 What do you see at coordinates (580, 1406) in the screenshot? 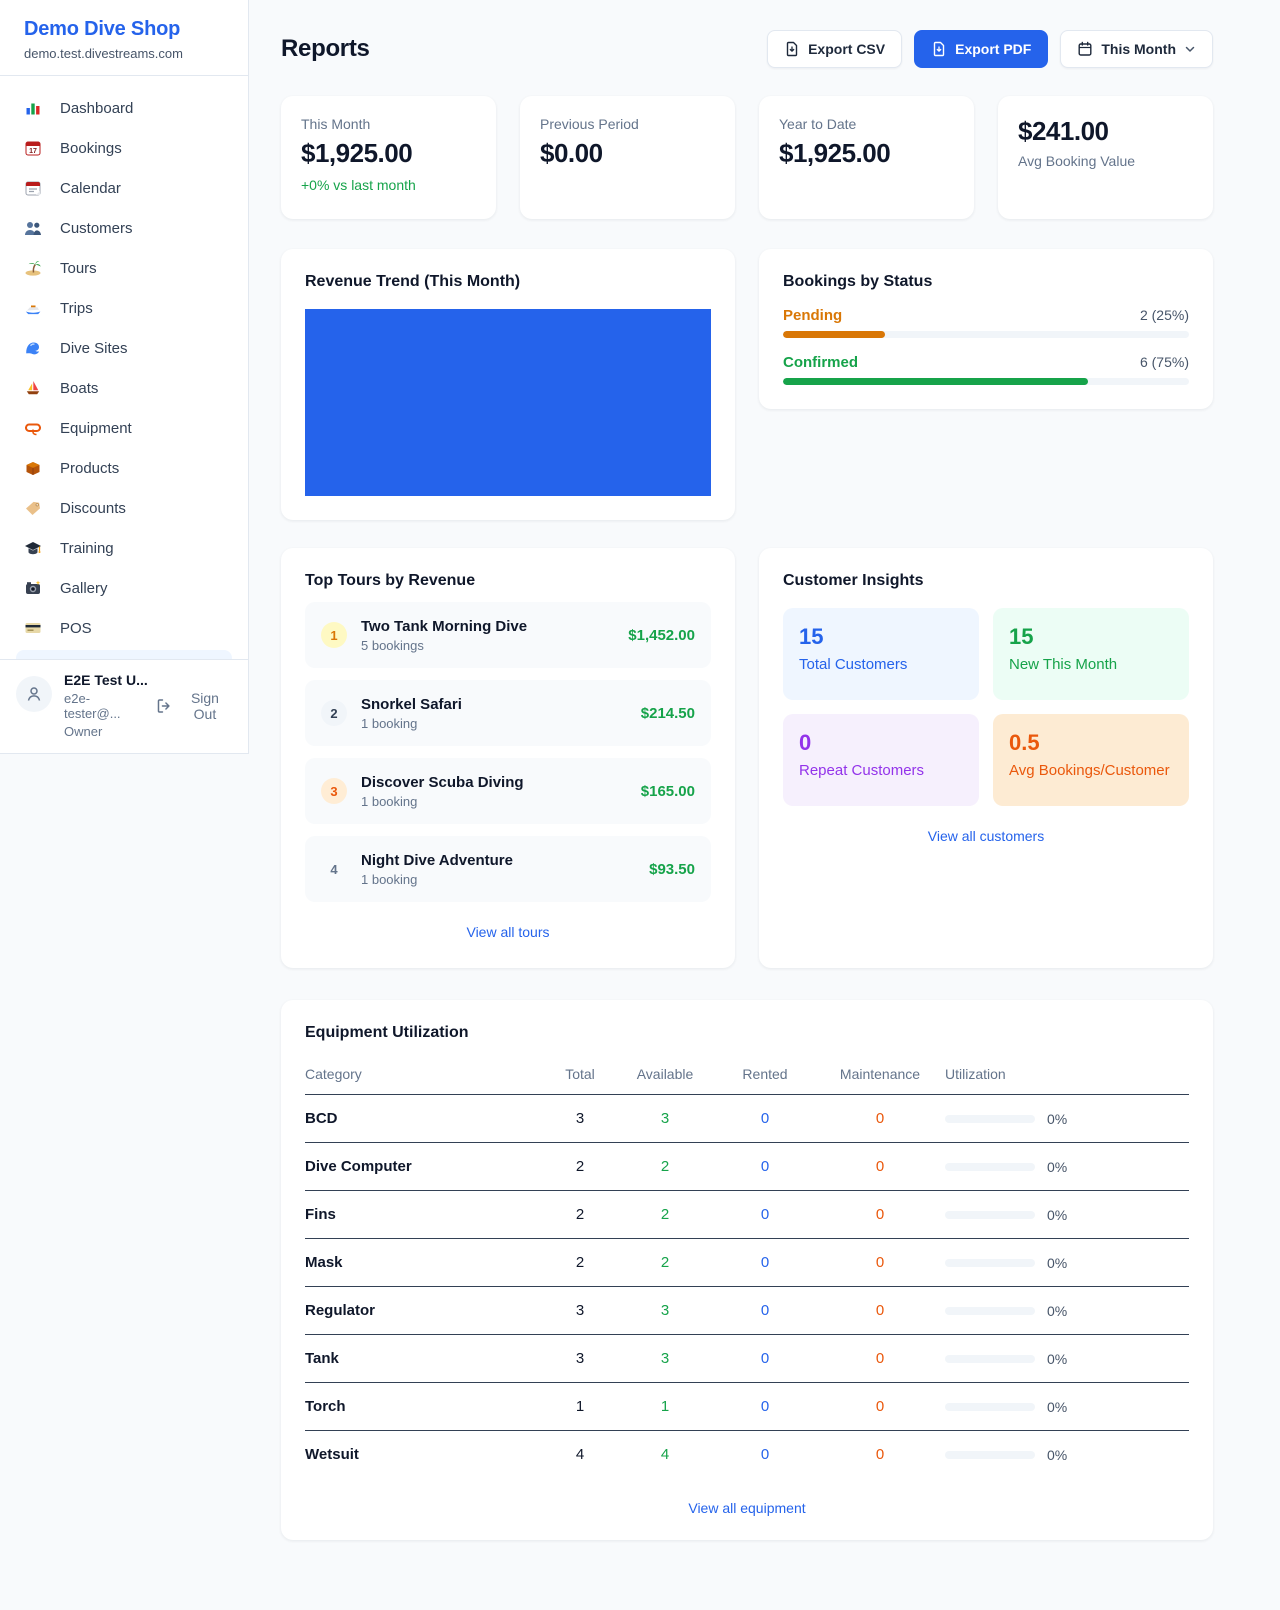
I see `cell-total: 1` at bounding box center [580, 1406].